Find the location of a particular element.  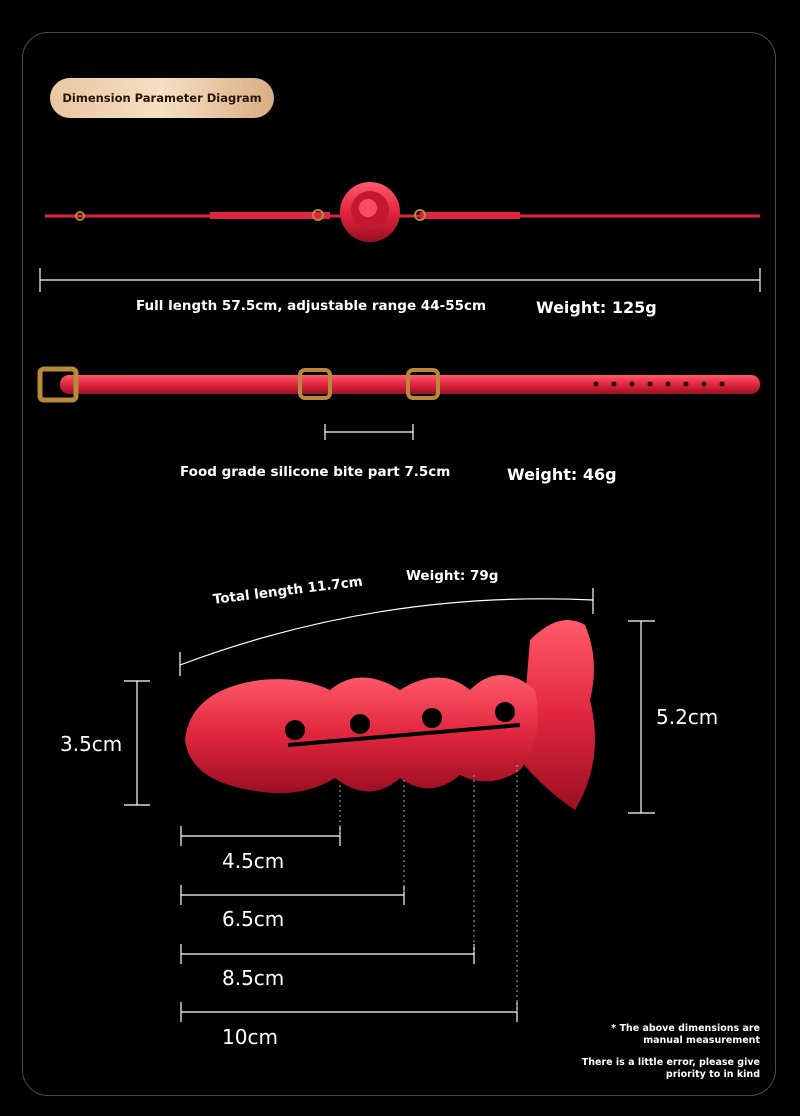

note-line-2: manual measurement is located at coordinates (701, 1040).